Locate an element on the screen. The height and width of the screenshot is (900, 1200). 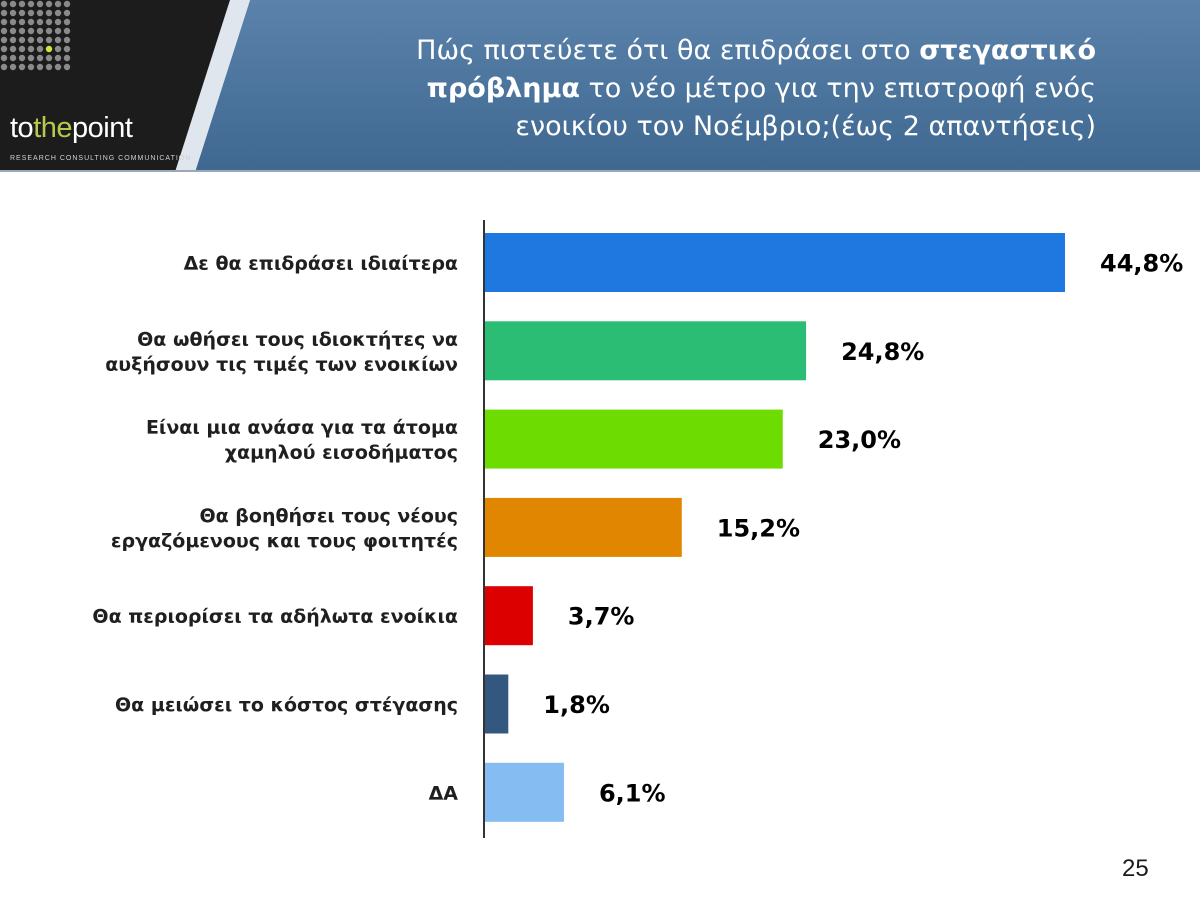
logo-dot-grid-icon is located at coordinates (35, 35).